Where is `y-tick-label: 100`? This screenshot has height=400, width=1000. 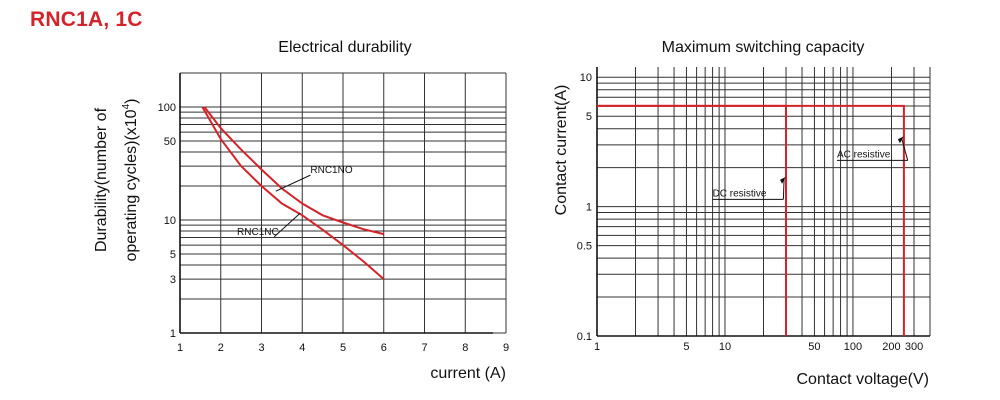 y-tick-label: 100 is located at coordinates (167, 108).